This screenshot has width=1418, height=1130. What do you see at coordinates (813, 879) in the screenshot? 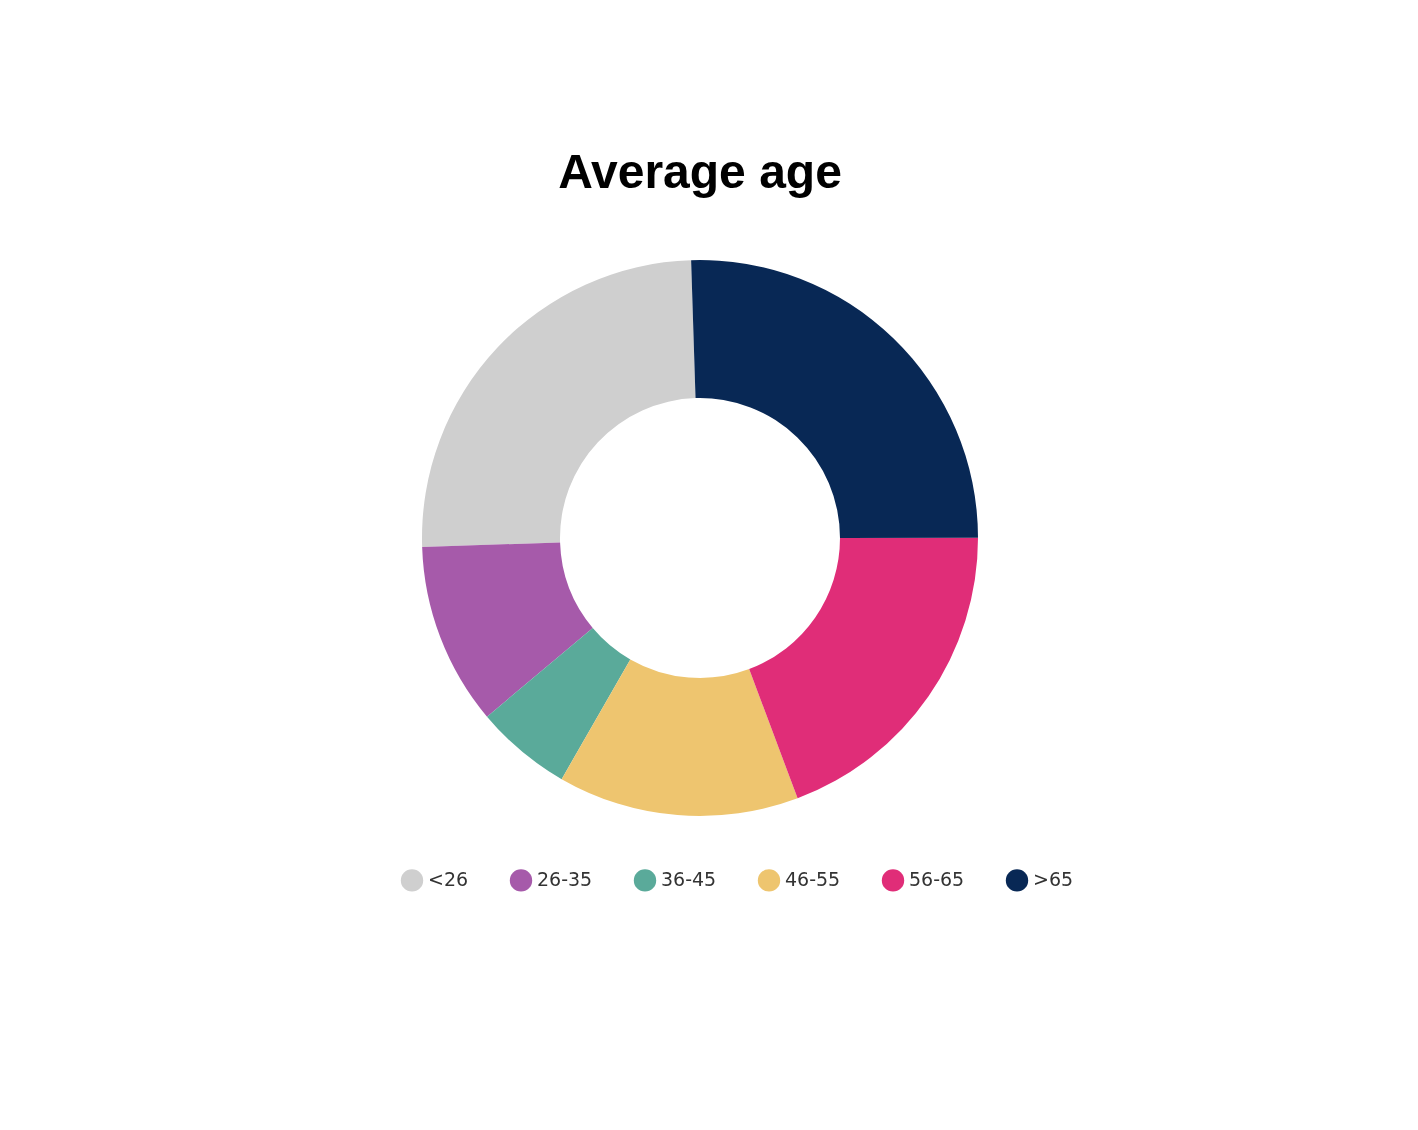
I see `legend-label: 46-55` at bounding box center [813, 879].